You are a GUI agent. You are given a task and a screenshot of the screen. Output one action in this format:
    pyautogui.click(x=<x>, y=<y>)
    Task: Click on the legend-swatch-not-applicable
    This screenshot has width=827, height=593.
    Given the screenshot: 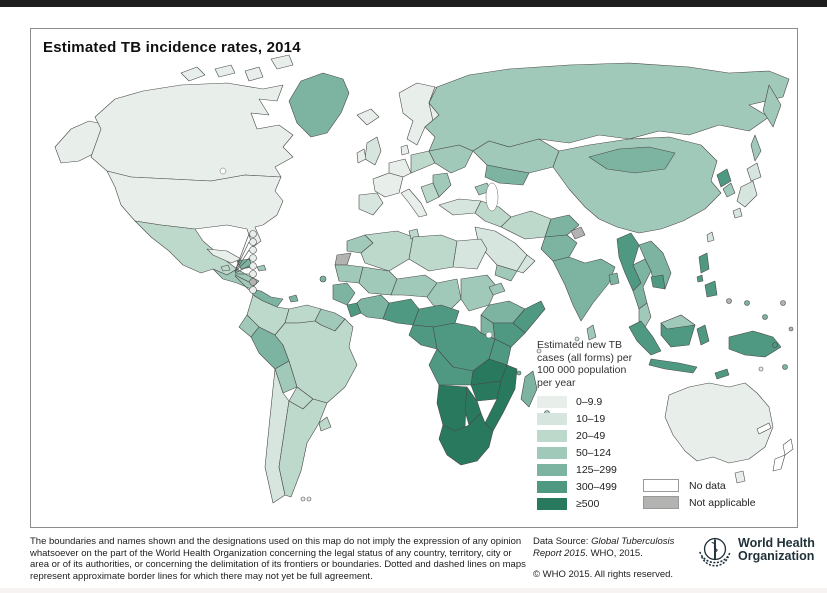 What is the action you would take?
    pyautogui.click(x=661, y=502)
    